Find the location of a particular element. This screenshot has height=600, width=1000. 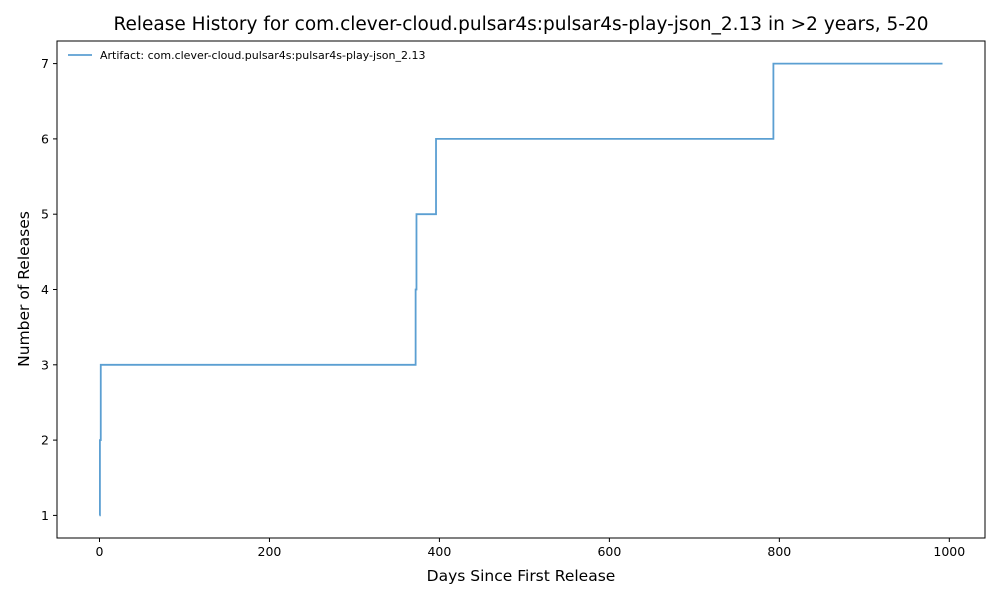

x-tick-label: 200 is located at coordinates (270, 551).